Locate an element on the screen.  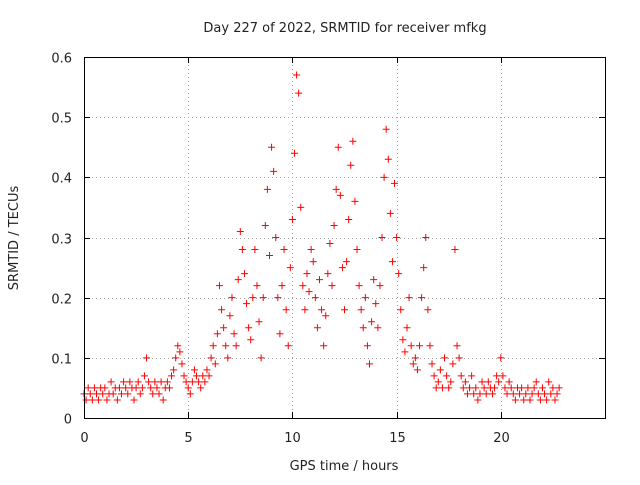
y-tick-label: 0 is located at coordinates (68, 420).